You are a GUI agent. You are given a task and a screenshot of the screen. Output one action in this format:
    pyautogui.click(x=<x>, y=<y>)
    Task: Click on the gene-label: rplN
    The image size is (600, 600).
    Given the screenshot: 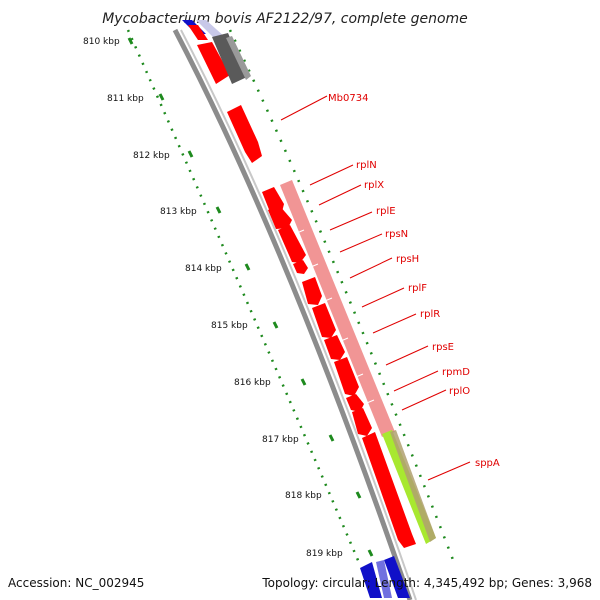 What is the action you would take?
    pyautogui.click(x=366, y=165)
    